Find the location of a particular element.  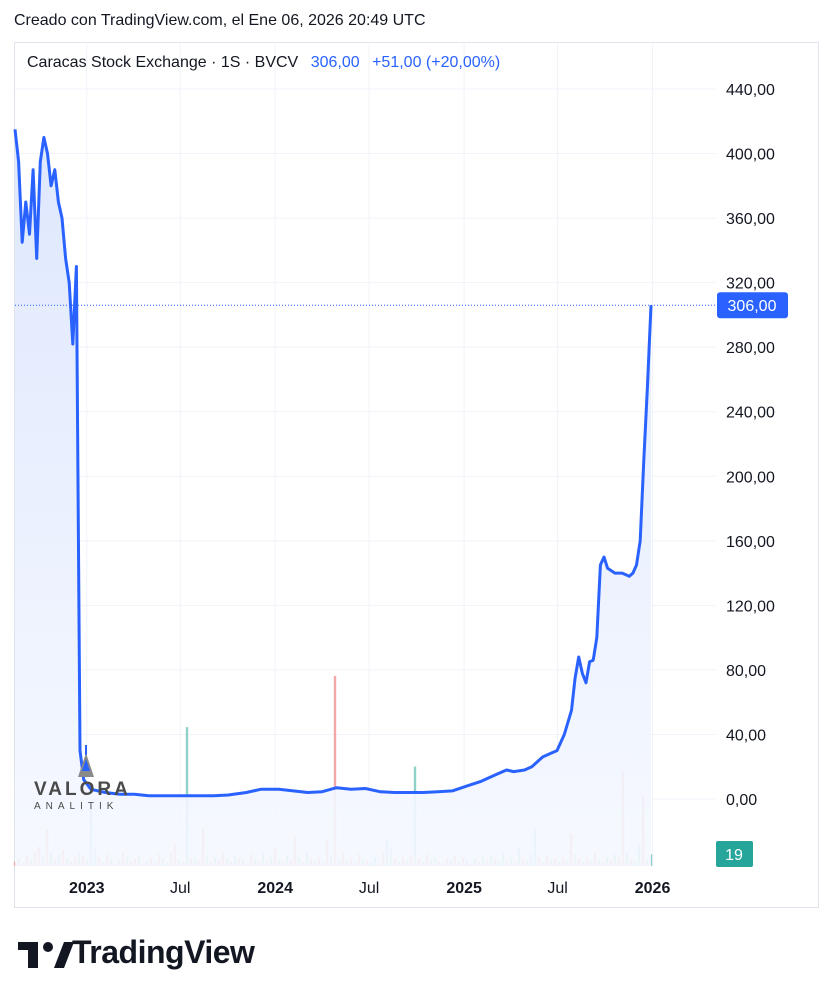

y-tick-label: 160,00 is located at coordinates (750, 542).